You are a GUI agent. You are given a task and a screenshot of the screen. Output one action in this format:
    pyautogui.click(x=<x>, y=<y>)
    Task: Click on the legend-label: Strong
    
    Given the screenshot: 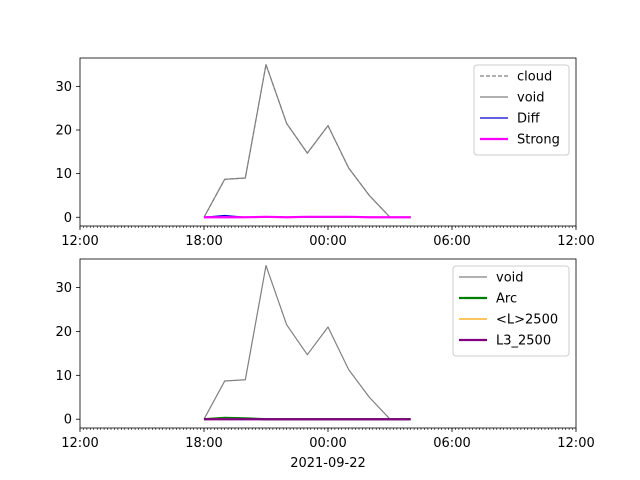 What is the action you would take?
    pyautogui.click(x=538, y=140)
    